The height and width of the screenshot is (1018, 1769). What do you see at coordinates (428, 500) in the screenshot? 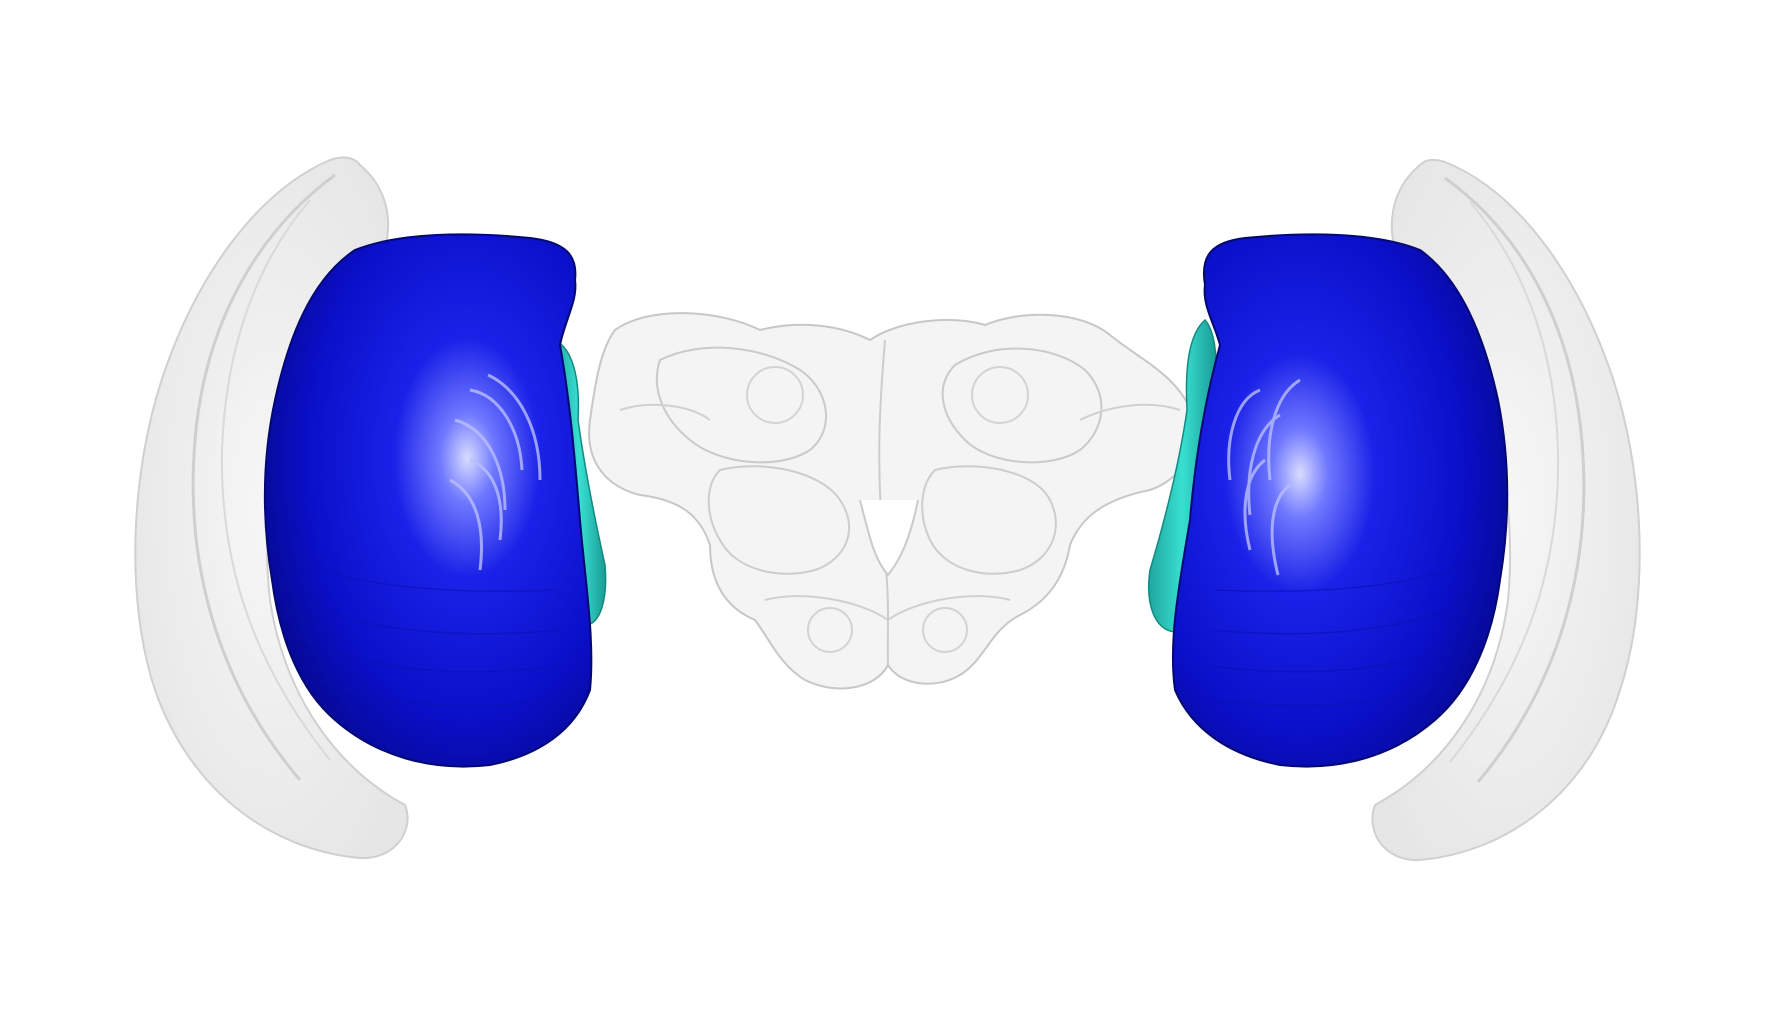
I see `blue-lobe-left` at bounding box center [428, 500].